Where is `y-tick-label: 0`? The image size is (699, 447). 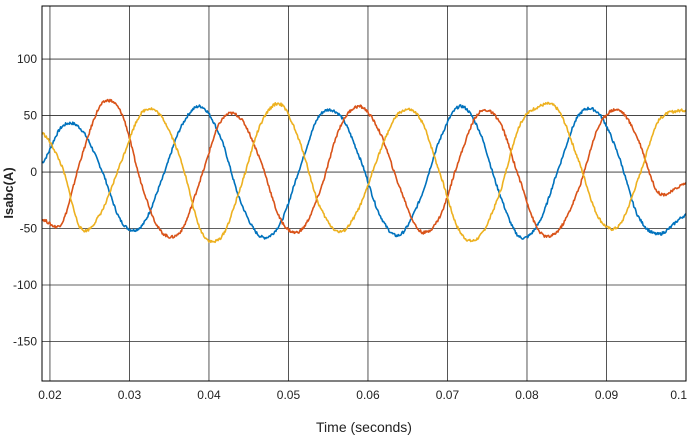 y-tick-label: 0 is located at coordinates (33, 172).